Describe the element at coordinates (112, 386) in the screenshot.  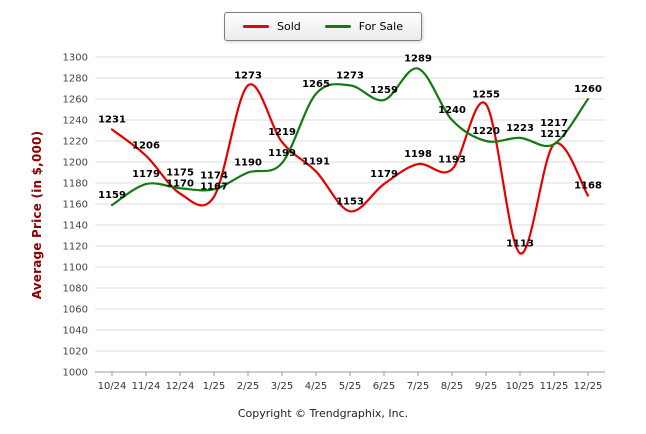
I see `x-tick-label: 10/24` at that location.